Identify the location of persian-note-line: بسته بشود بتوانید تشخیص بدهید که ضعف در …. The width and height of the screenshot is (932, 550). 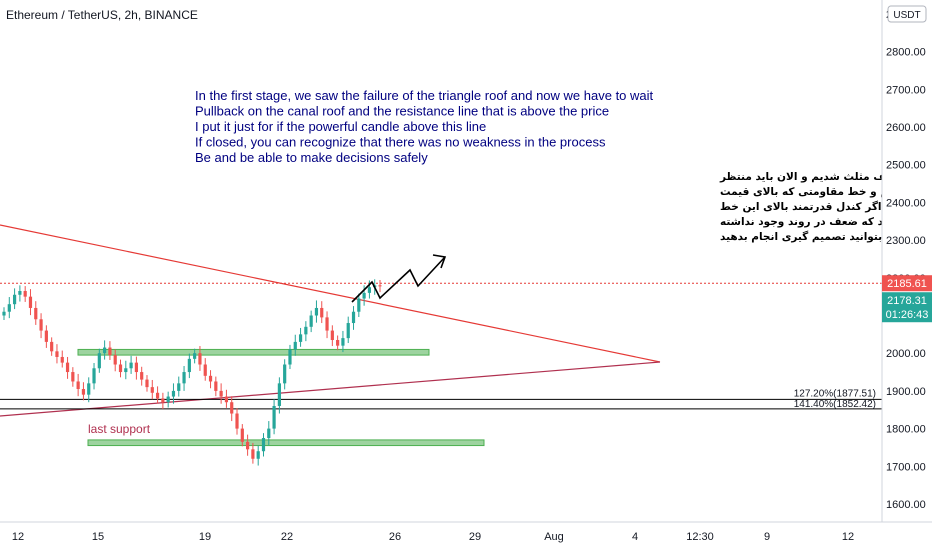
(826, 222).